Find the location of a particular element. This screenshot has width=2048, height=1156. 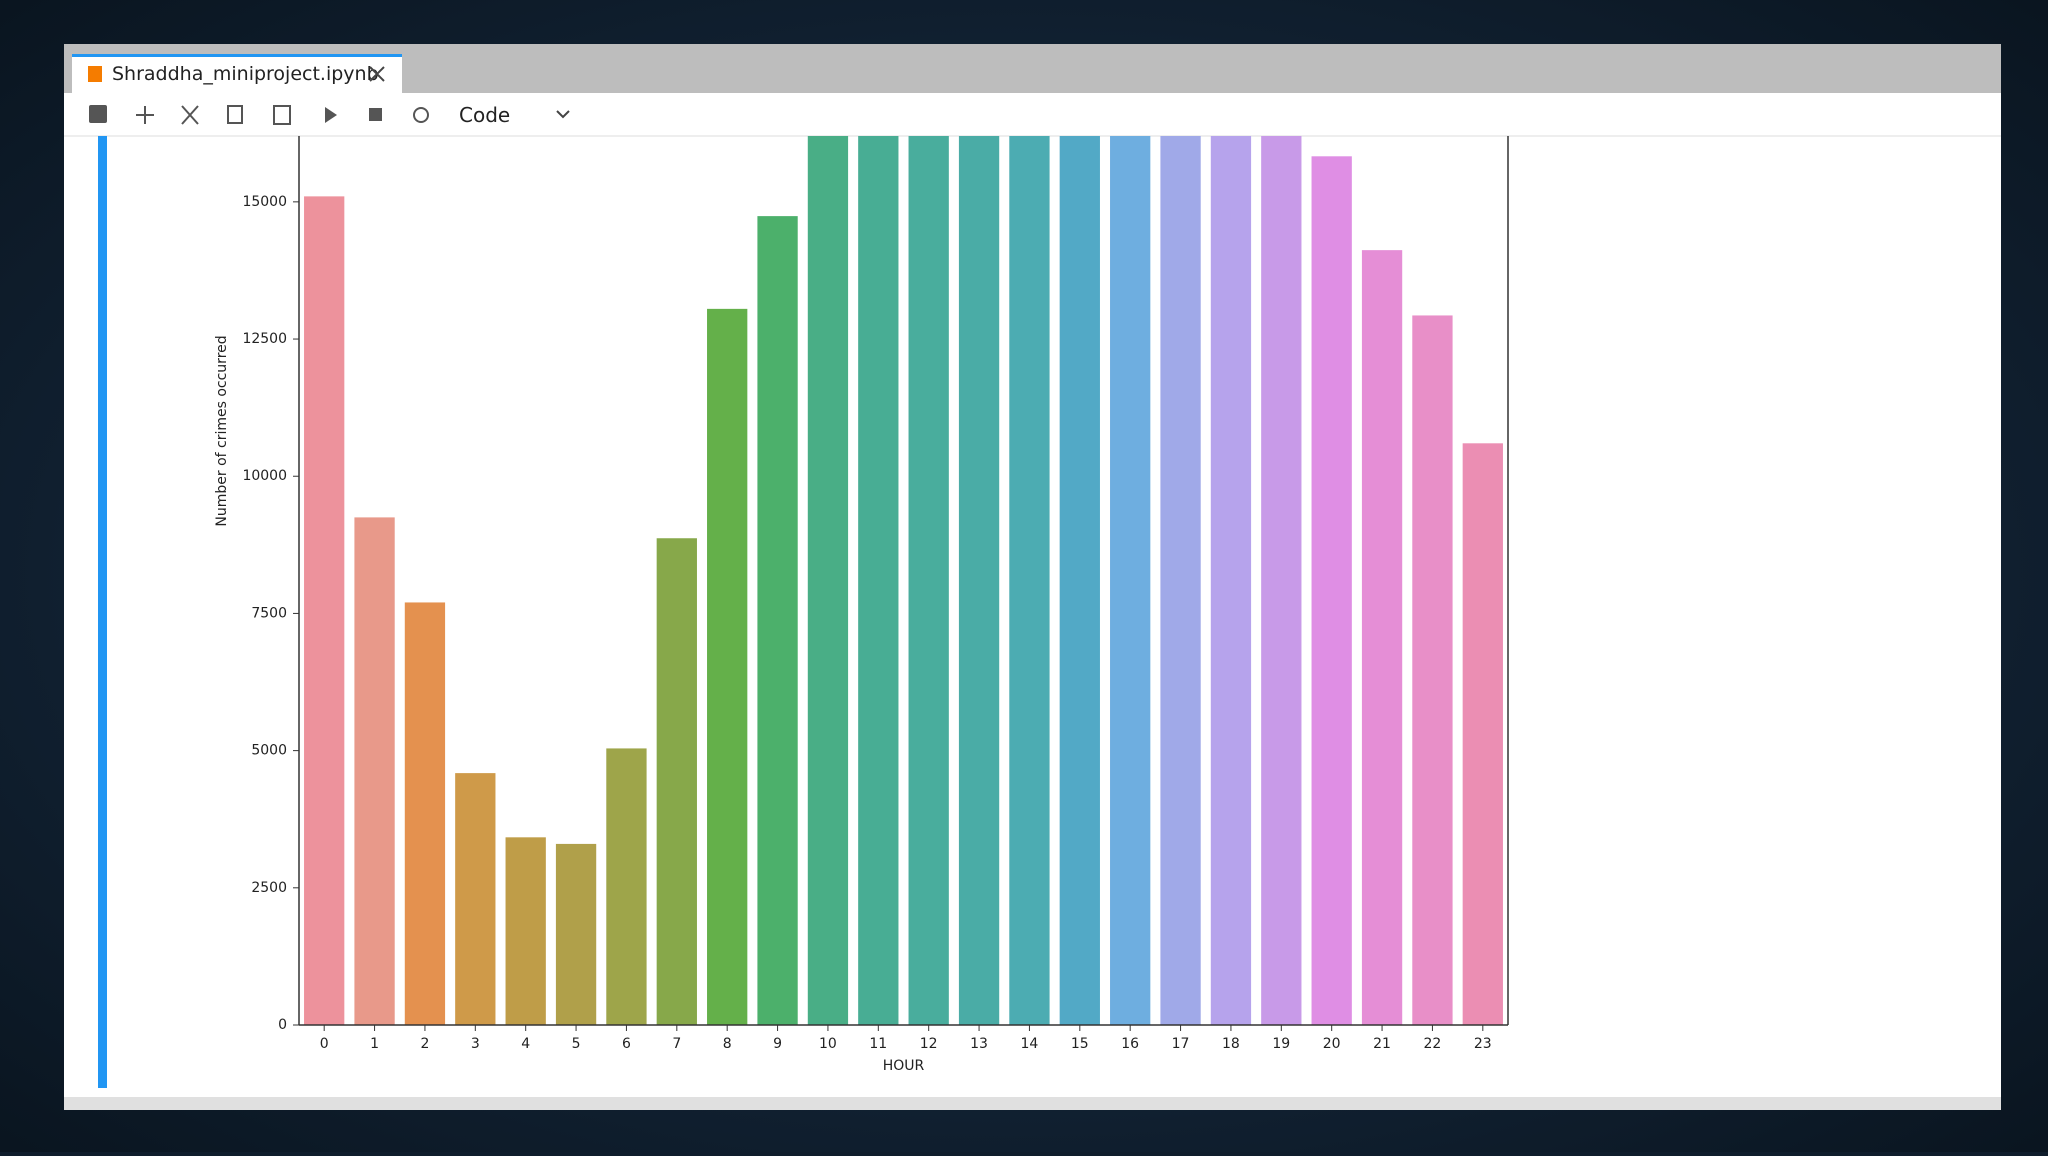

cell-type-dropdown: Code is located at coordinates (484, 115).